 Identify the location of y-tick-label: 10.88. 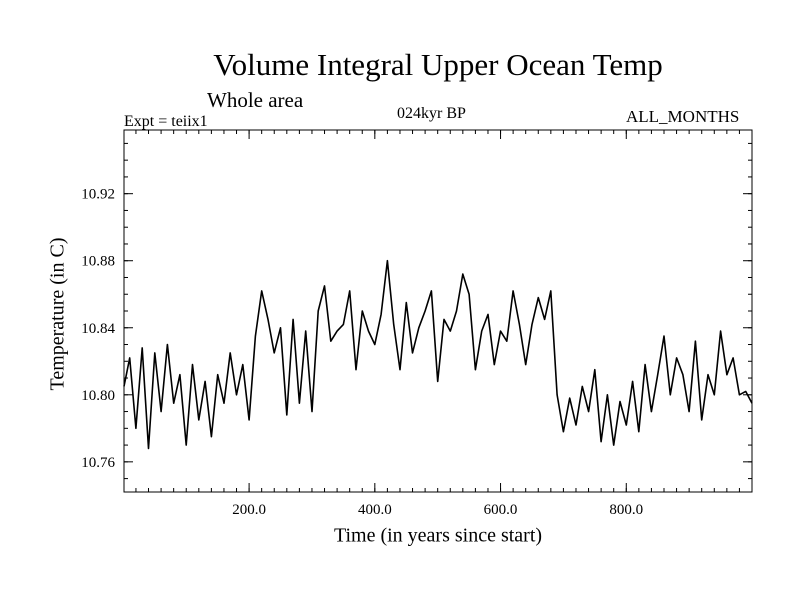
(98, 262).